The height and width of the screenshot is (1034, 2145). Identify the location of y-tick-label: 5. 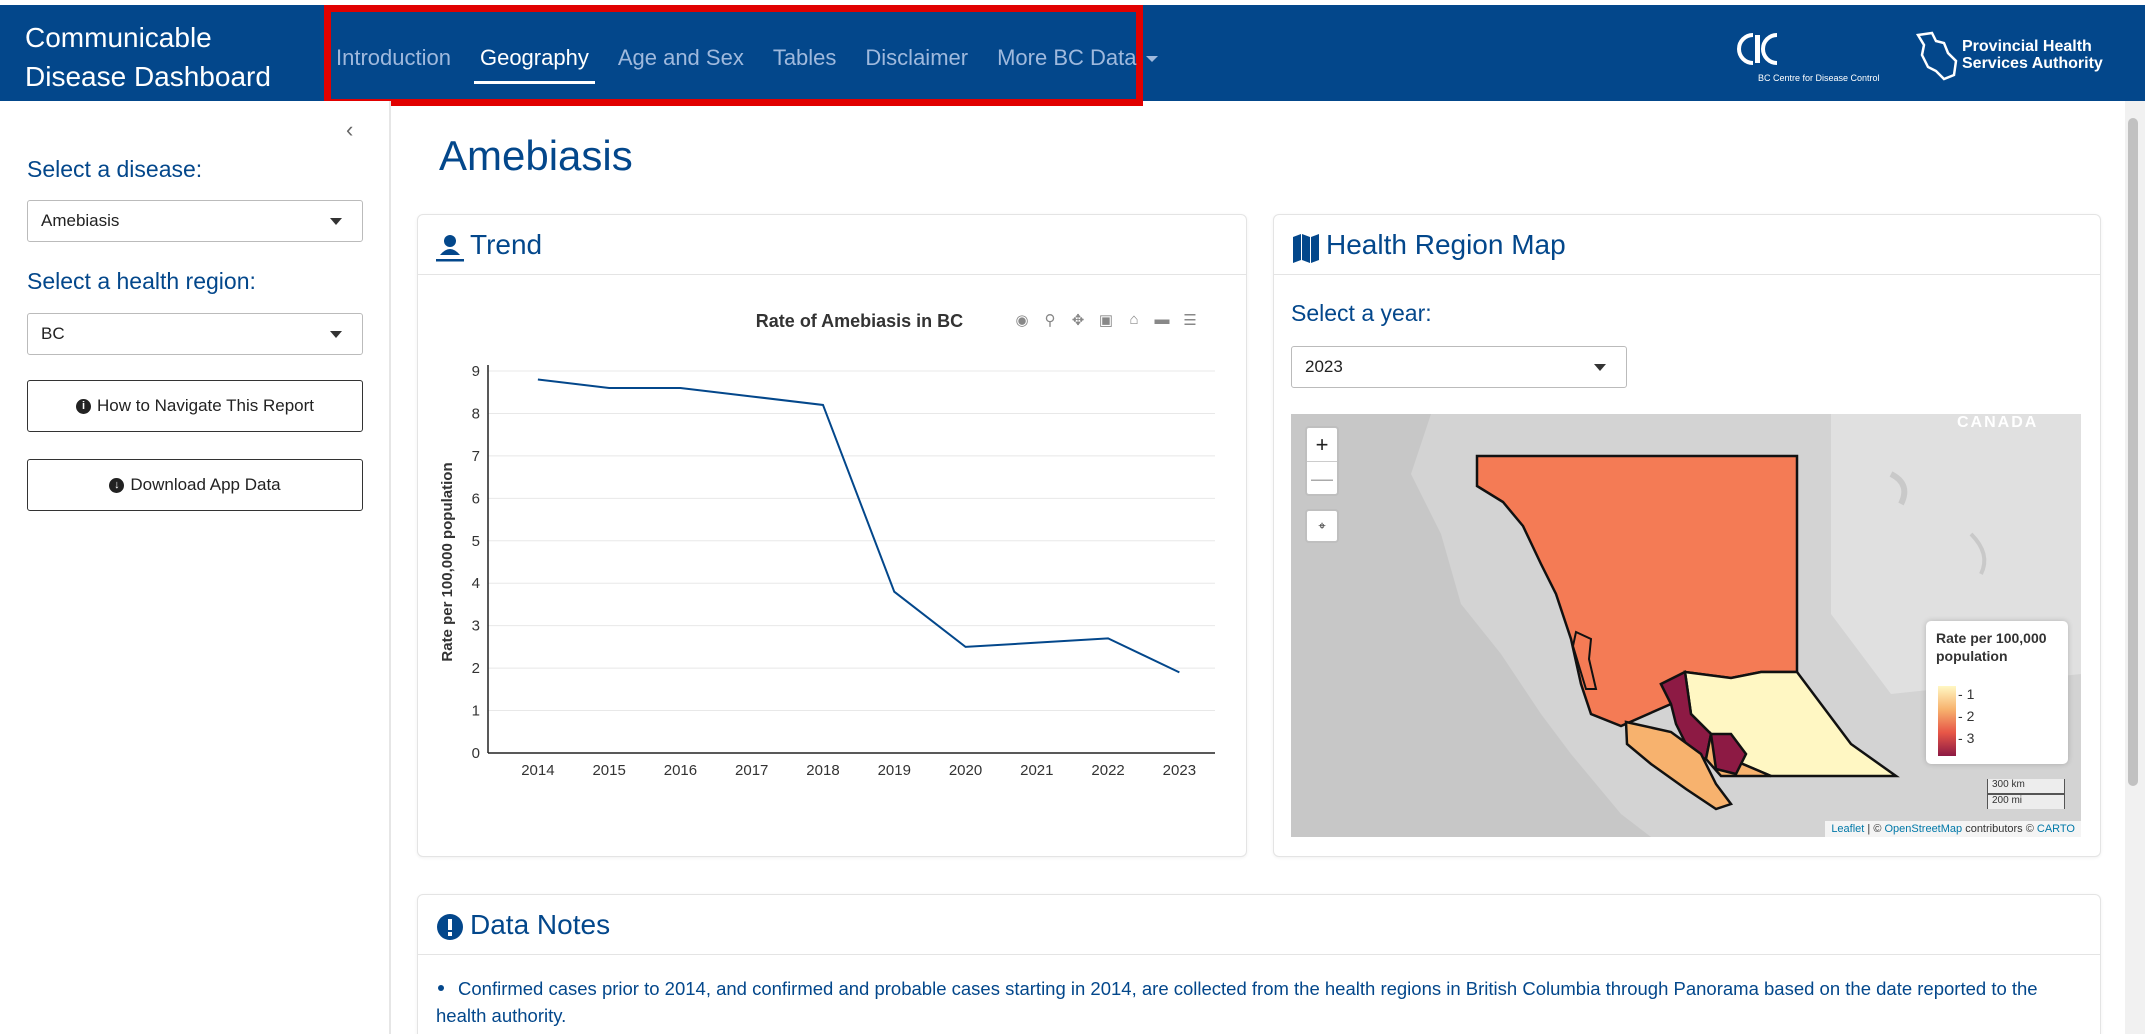
(476, 541).